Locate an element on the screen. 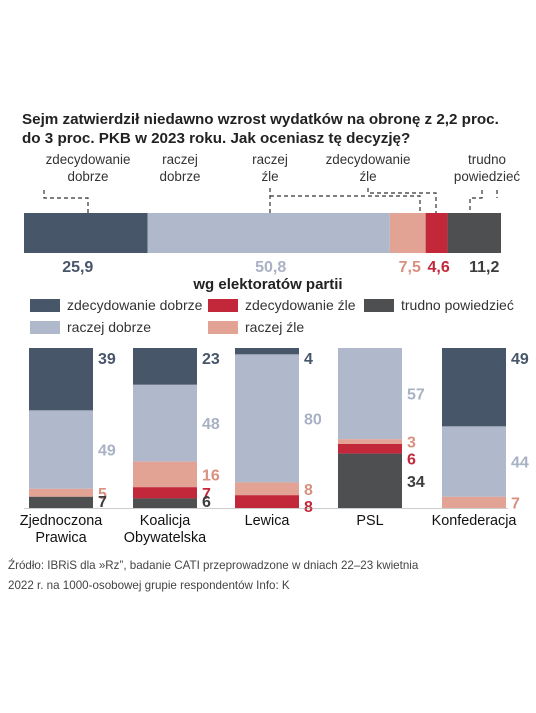 The height and width of the screenshot is (713, 536). party-value-koalicja-zdecydowanie-zle: 7 is located at coordinates (206, 494).